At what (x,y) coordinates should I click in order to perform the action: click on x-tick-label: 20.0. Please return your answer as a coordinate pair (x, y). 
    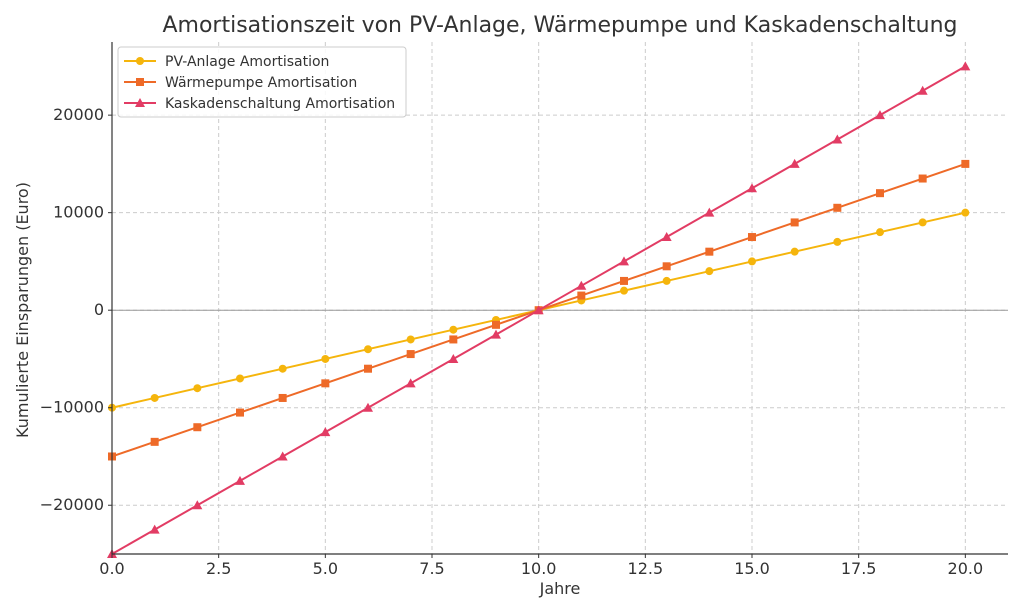
    Looking at the image, I should click on (966, 568).